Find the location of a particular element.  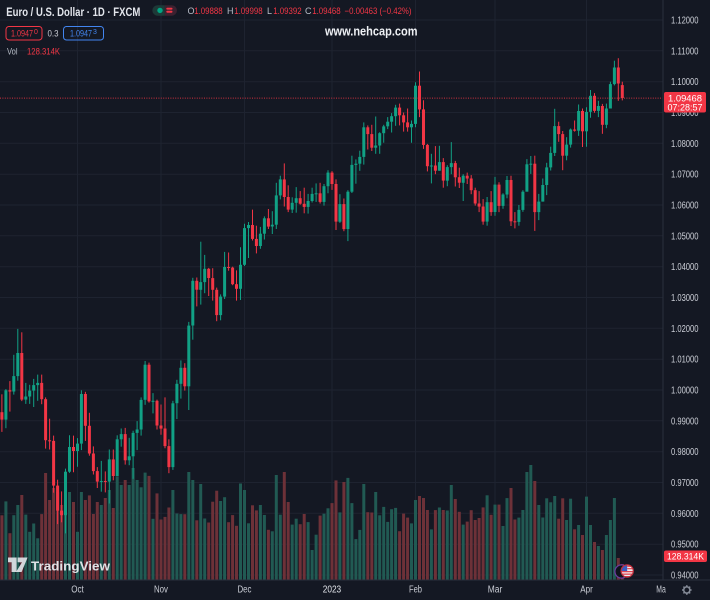

svg-text: www.nehcap.com is located at coordinates (370, 31).